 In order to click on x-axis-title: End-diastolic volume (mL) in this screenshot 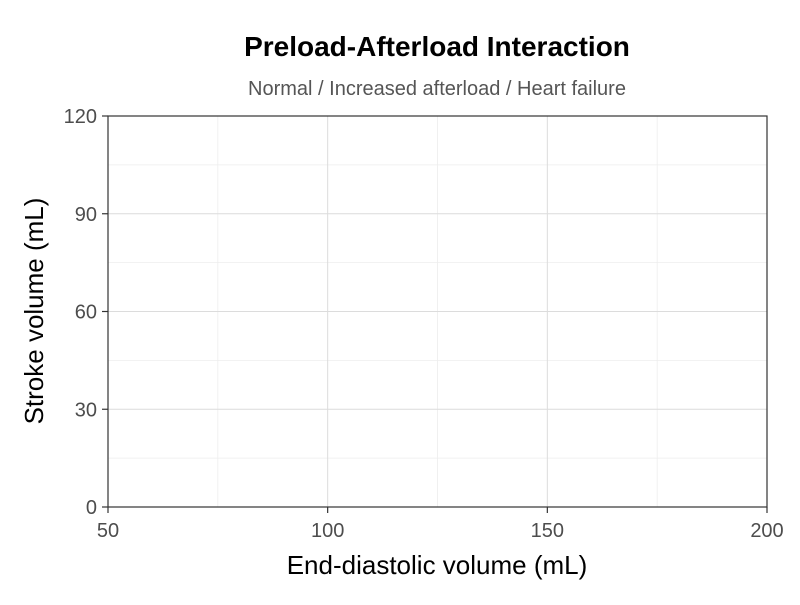, I will do `click(437, 565)`.